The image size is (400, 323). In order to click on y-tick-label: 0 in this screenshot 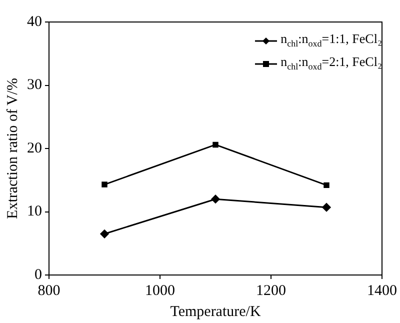, I will do `click(38, 274)`.